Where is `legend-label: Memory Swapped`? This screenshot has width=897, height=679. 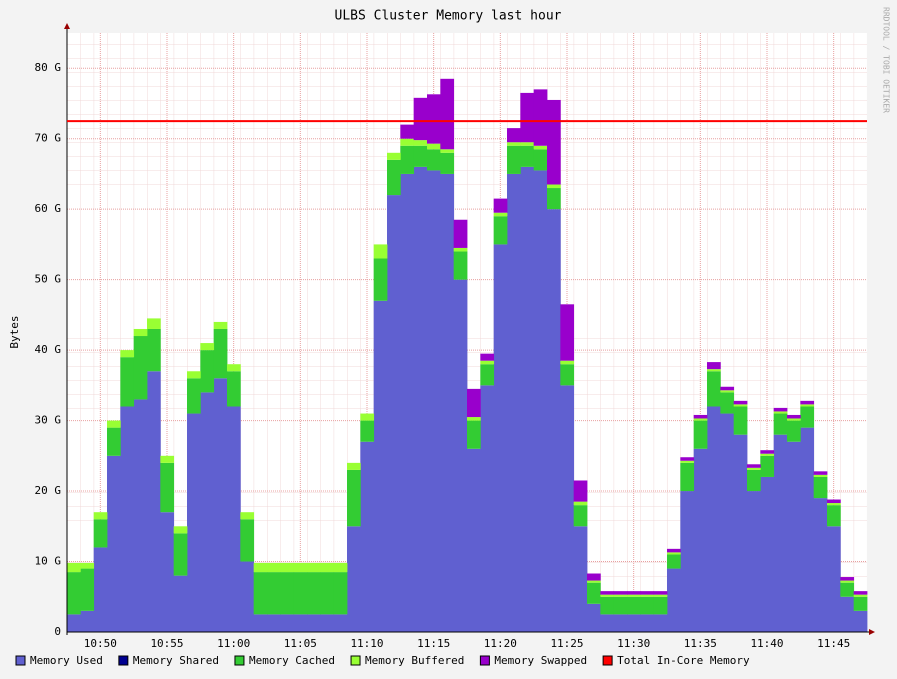
legend-label: Memory Swapped is located at coordinates (540, 660).